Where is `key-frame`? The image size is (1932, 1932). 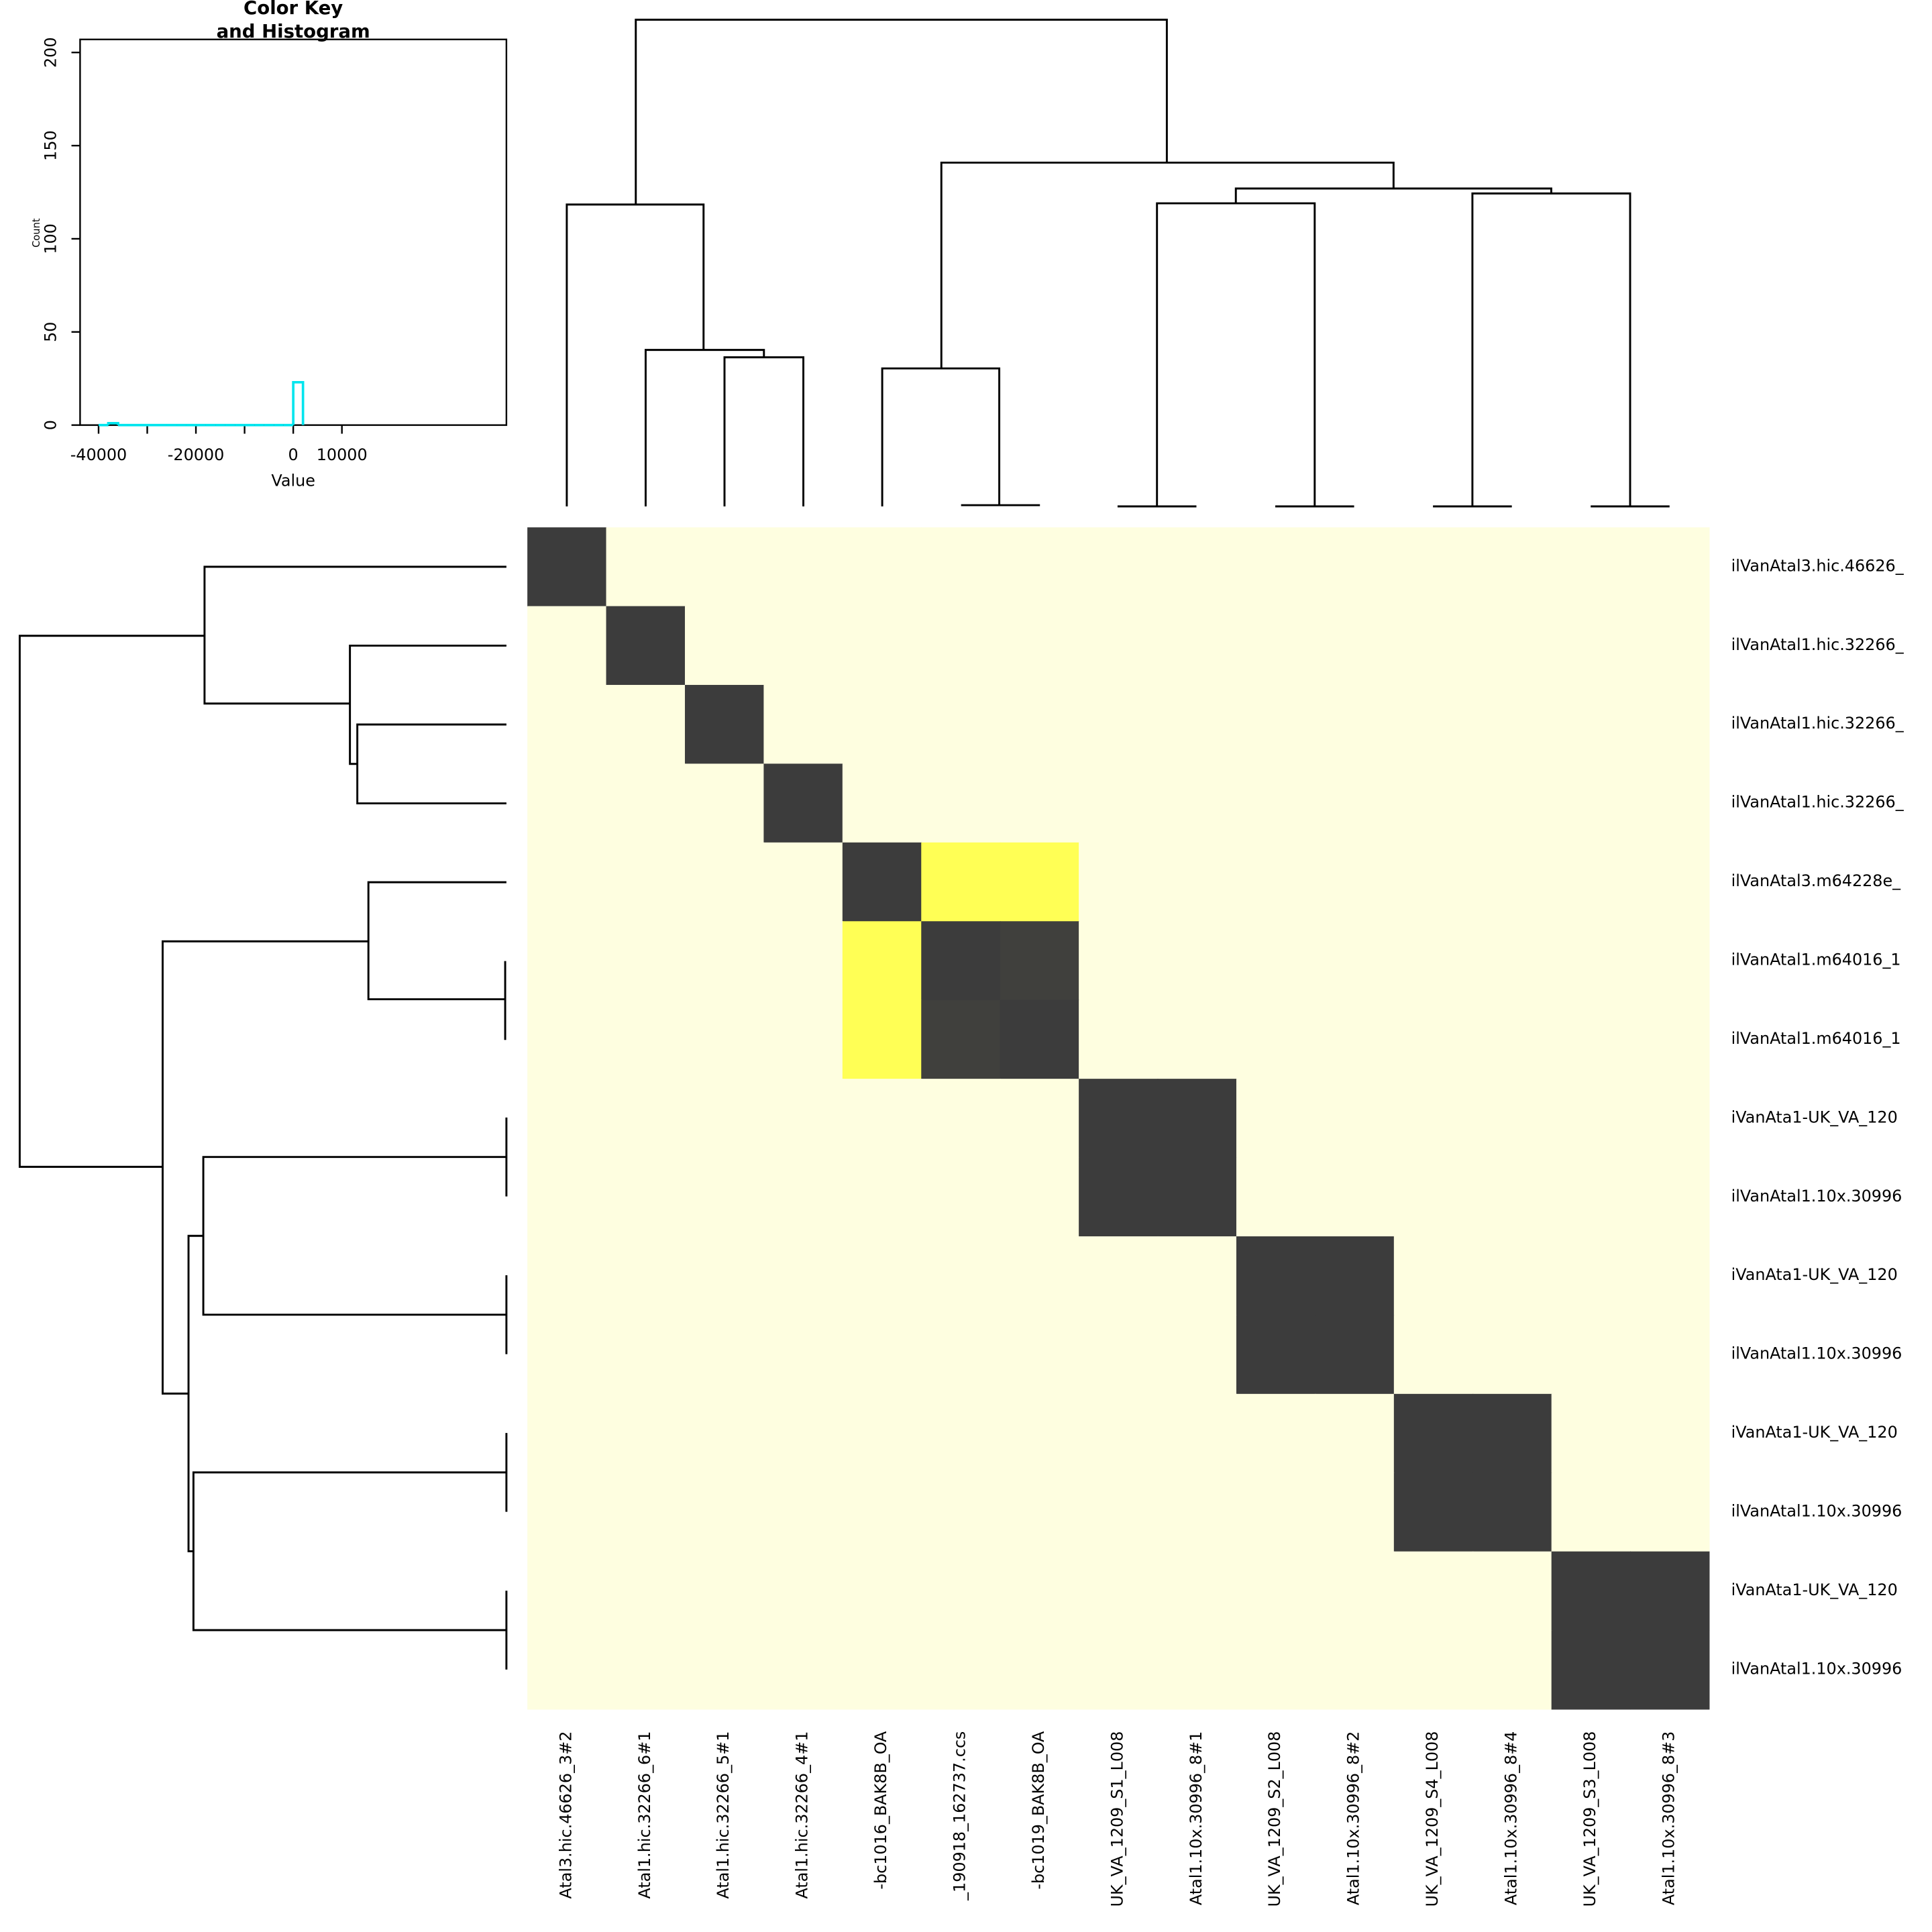
key-frame is located at coordinates (293, 232).